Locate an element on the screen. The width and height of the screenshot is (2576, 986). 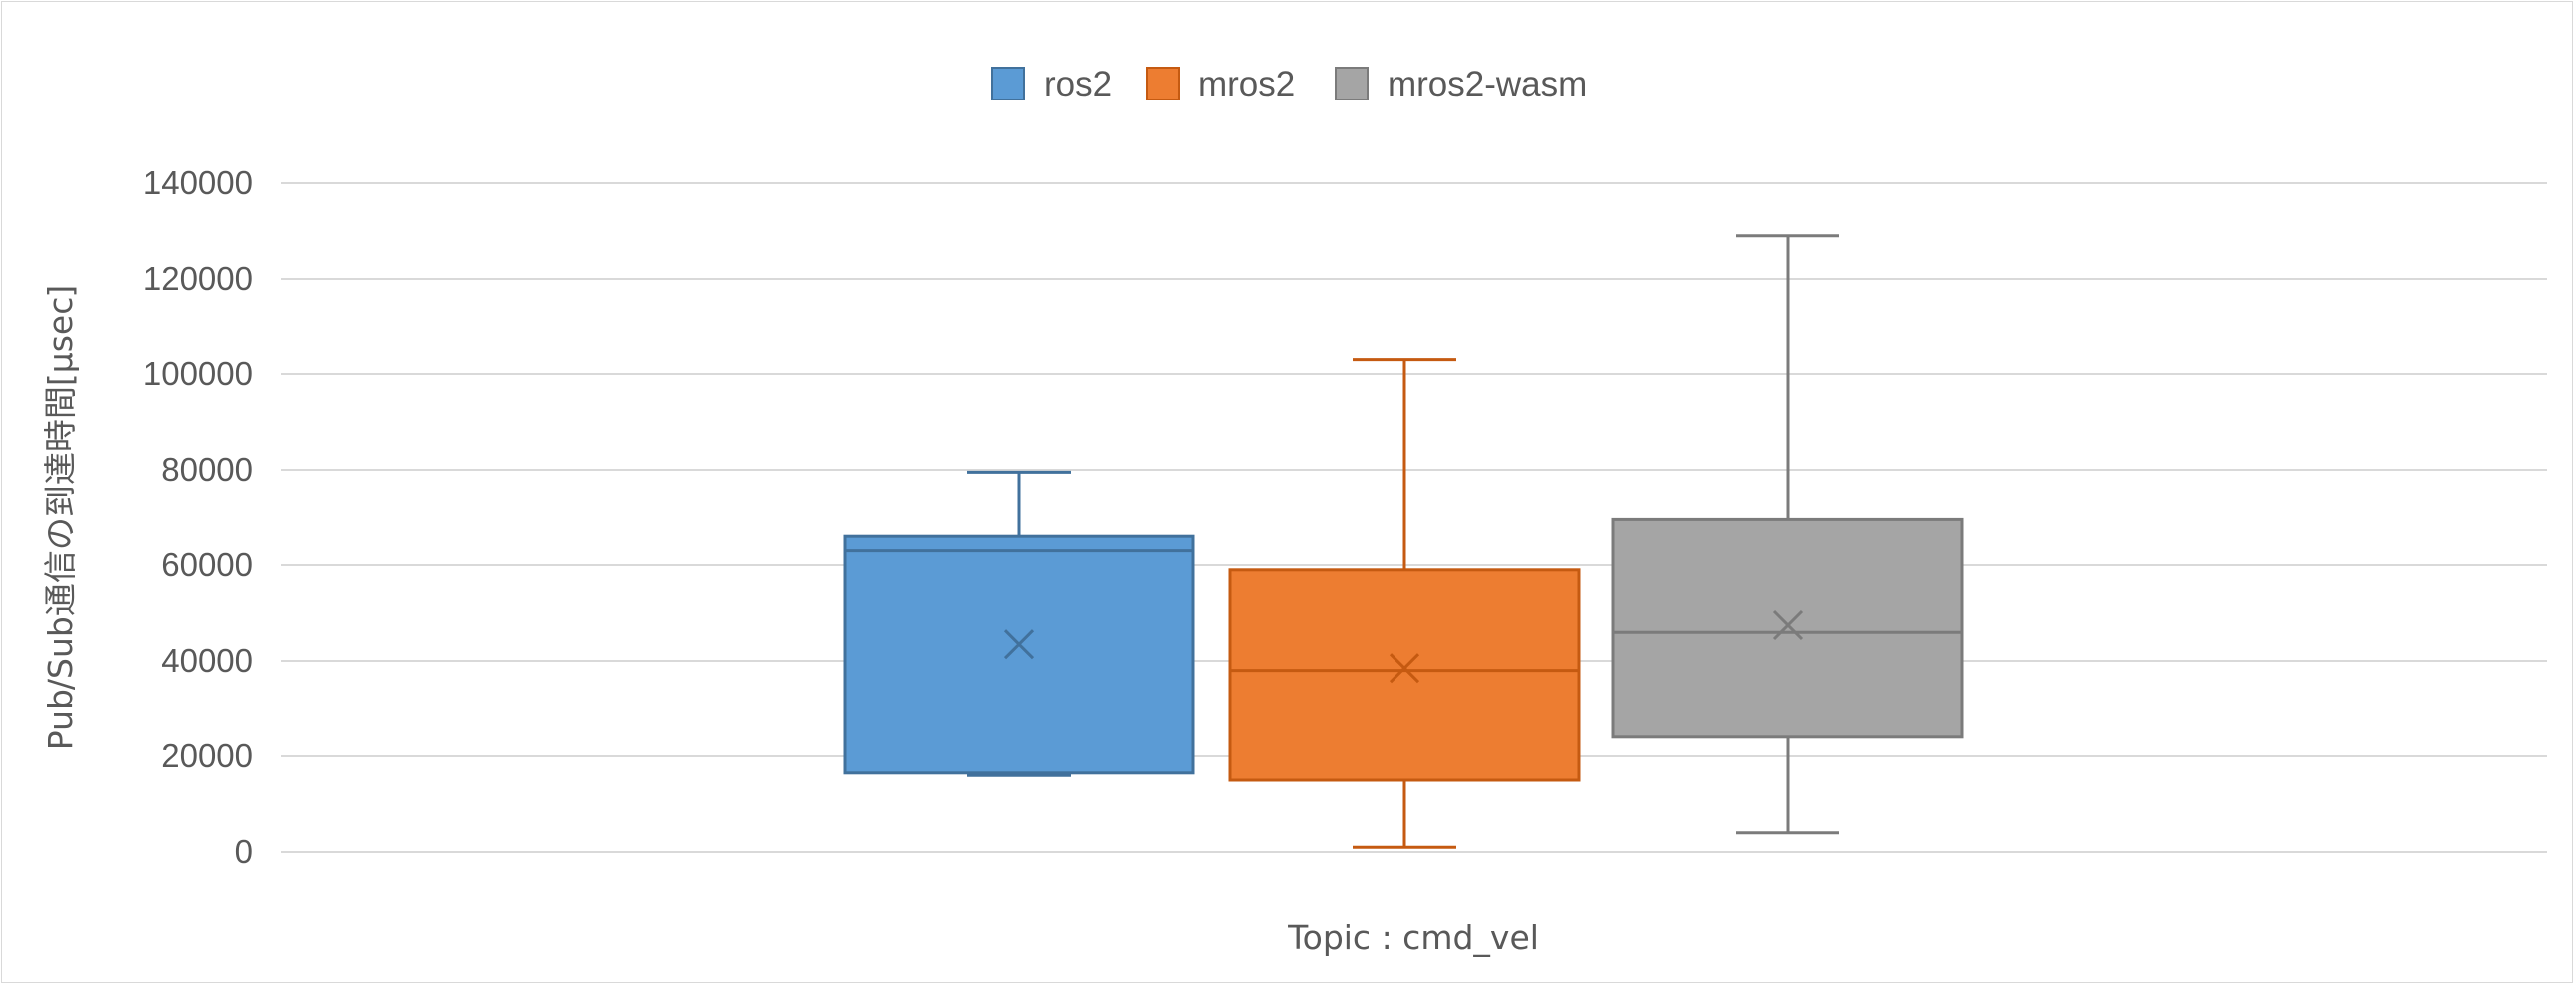
y-tick-label: 20000 is located at coordinates (207, 755).